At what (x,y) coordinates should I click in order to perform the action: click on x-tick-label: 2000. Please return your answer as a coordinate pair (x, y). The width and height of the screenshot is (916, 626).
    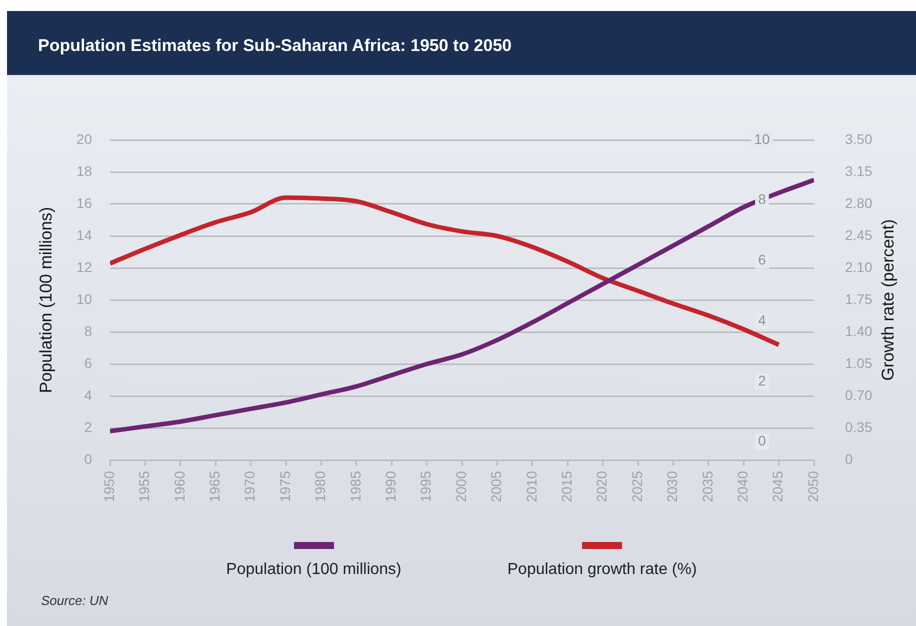
    Looking at the image, I should click on (460, 486).